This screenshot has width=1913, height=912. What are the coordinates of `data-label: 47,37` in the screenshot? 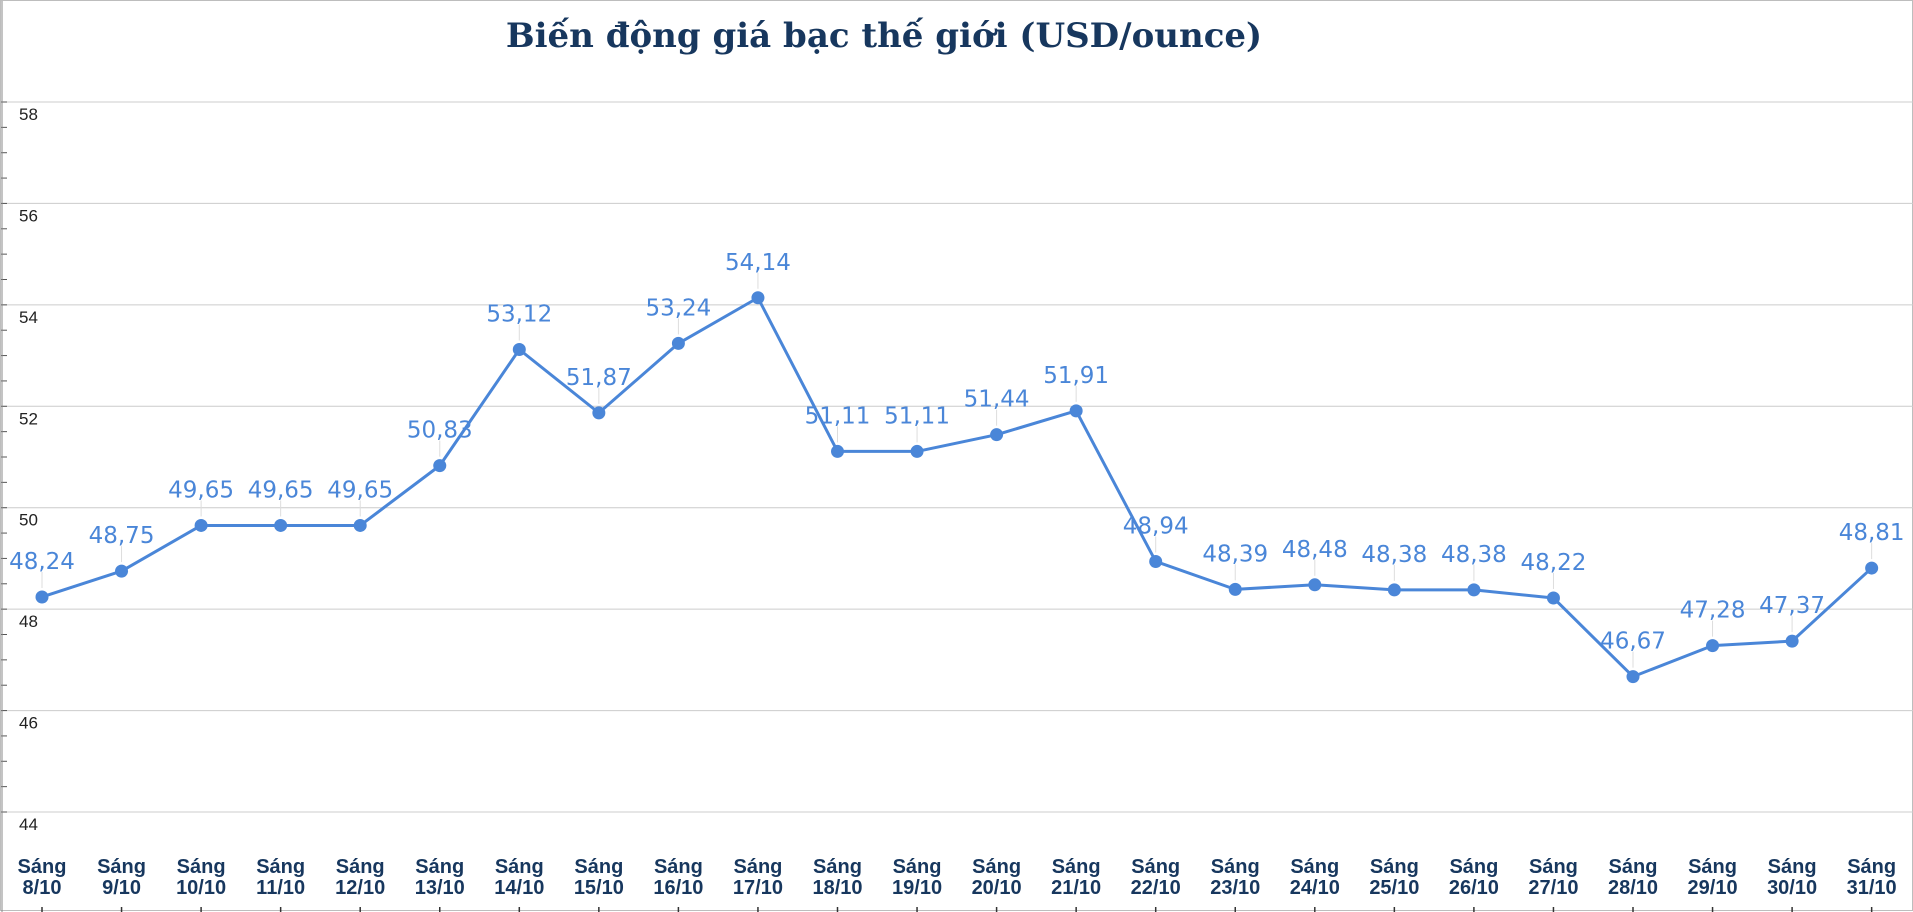 It's located at (1792, 606).